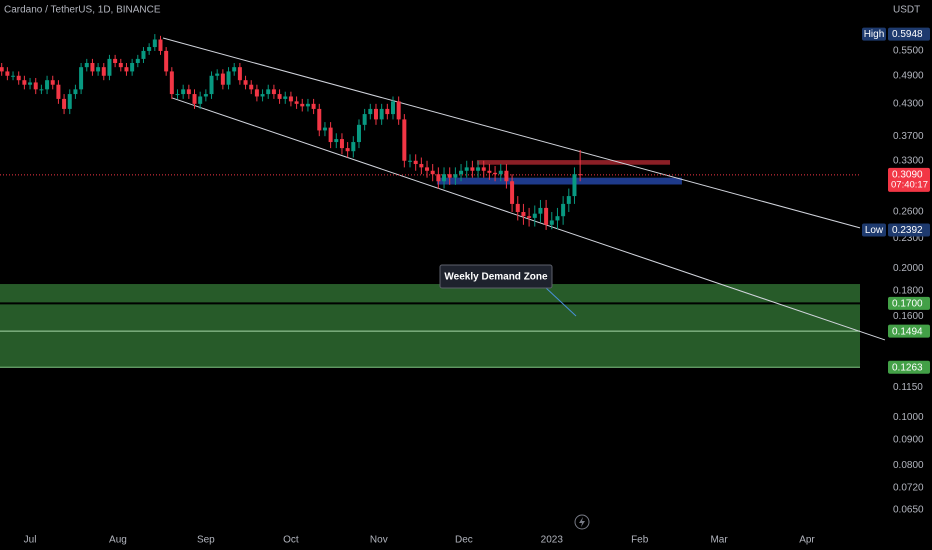 The height and width of the screenshot is (550, 932). I want to click on y-tick-label: 0.1000, so click(908, 417).